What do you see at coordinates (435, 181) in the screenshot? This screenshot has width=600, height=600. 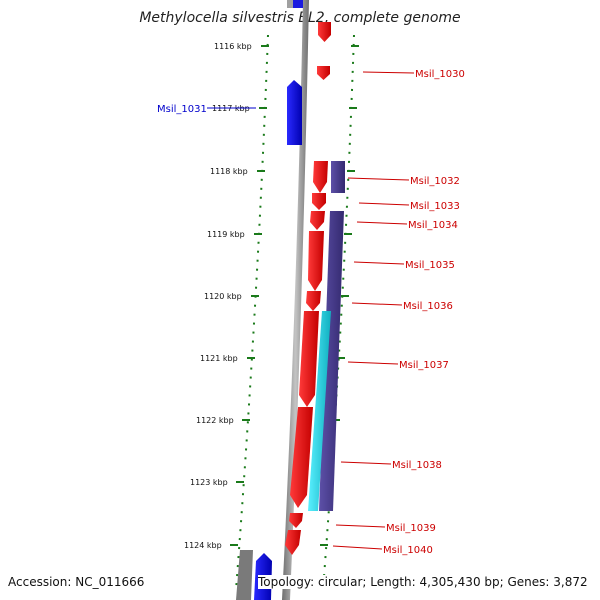 I see `gene-label-msil-1032: Msil_1032` at bounding box center [435, 181].